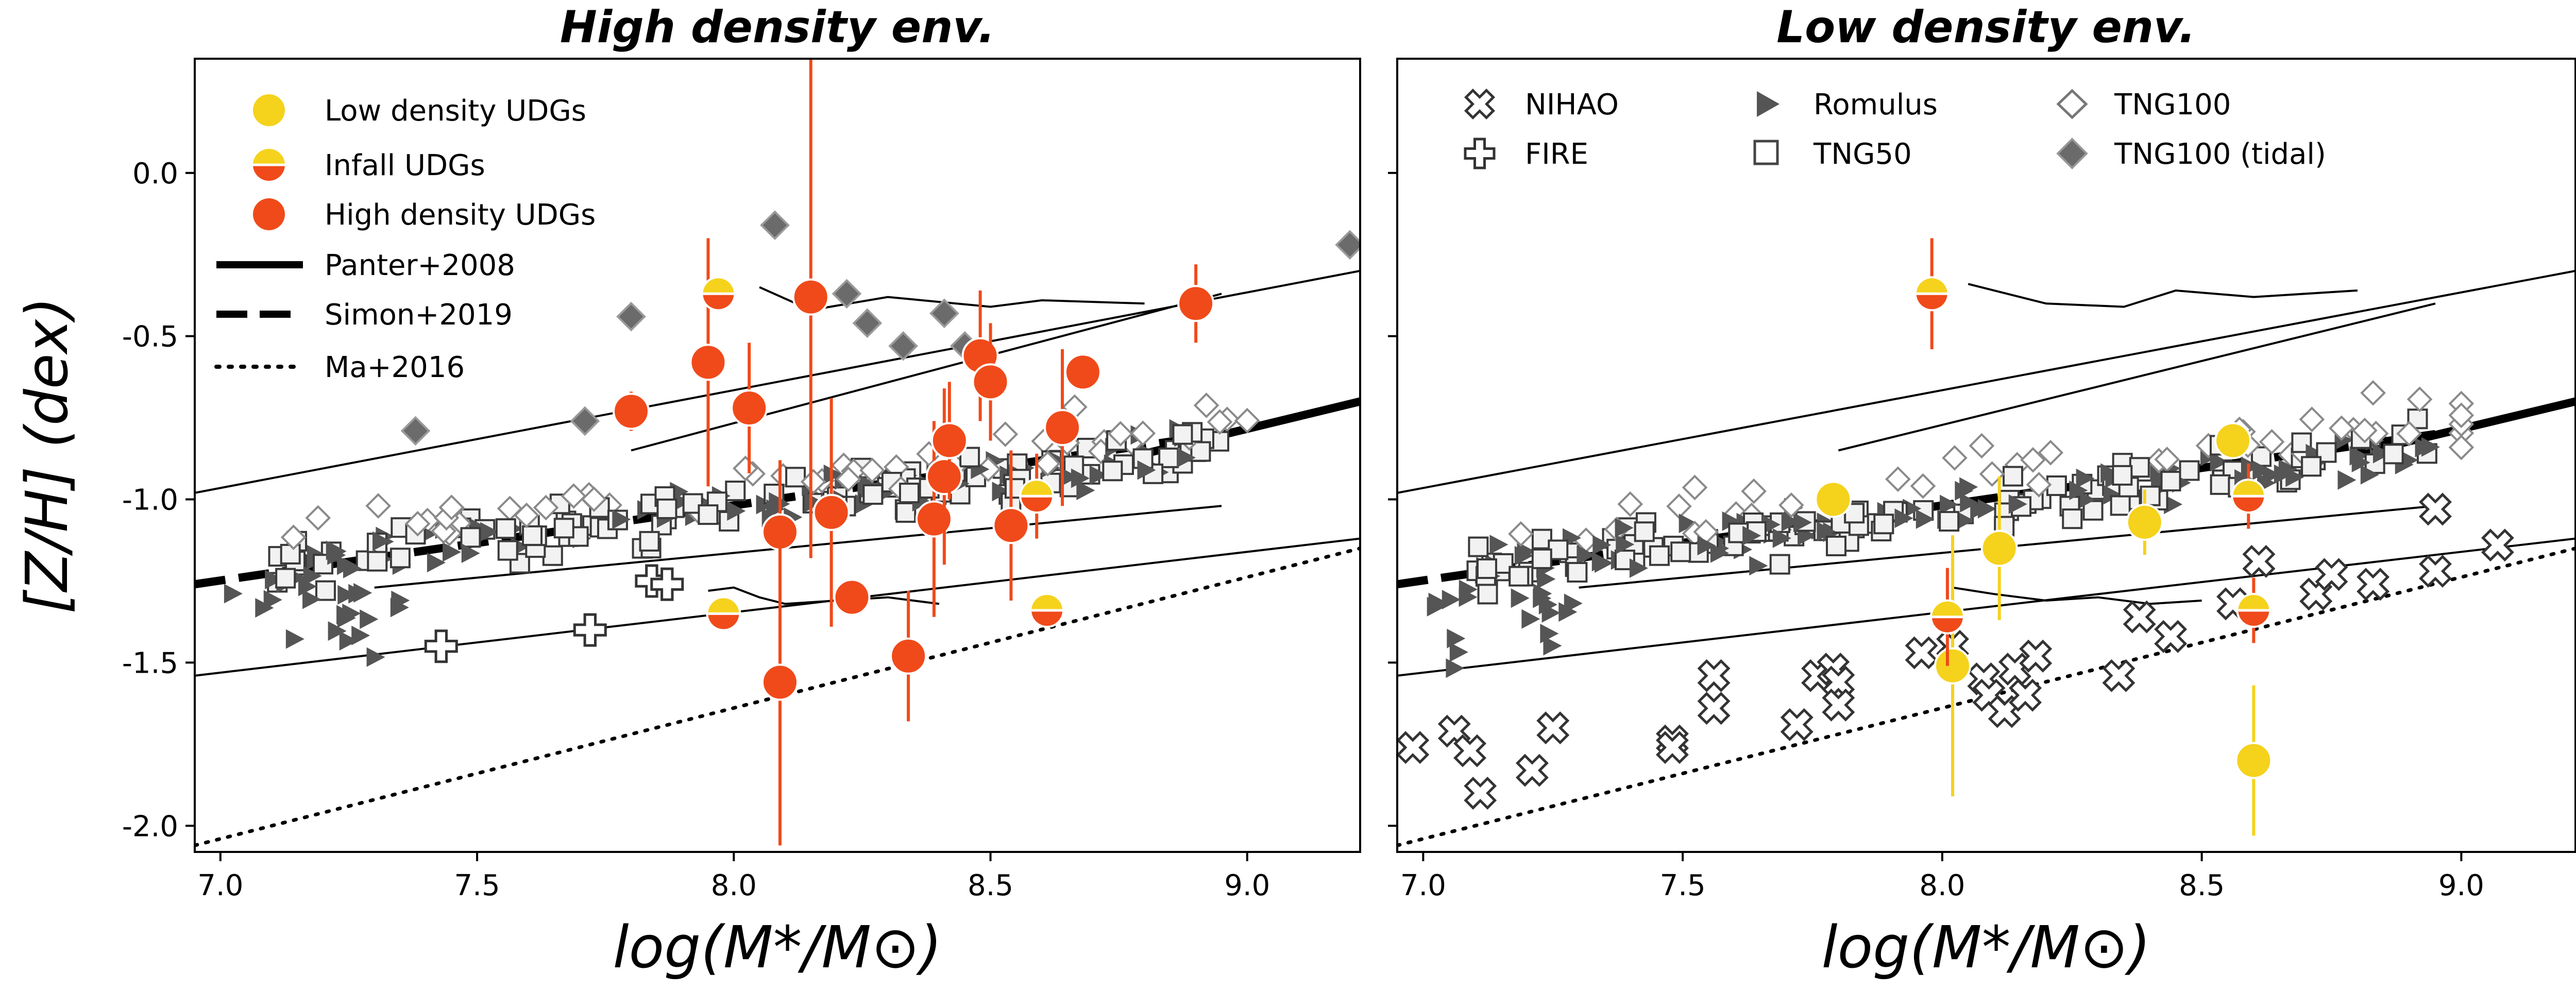 The height and width of the screenshot is (991, 2576). Describe the element at coordinates (2044, 537) in the screenshot. I see `udg-points-right` at that location.